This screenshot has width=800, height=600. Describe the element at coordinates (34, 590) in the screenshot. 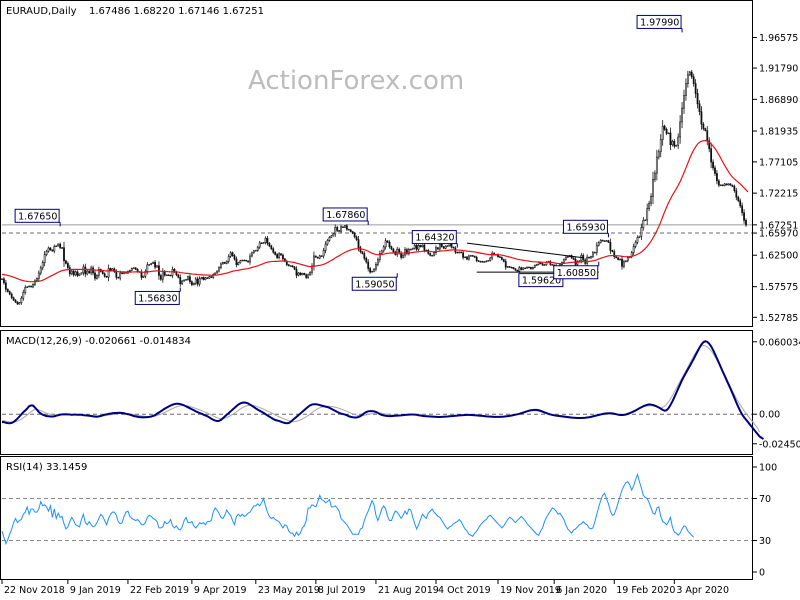

I see `x-axis-tick-label: 22 Nov 2018` at that location.